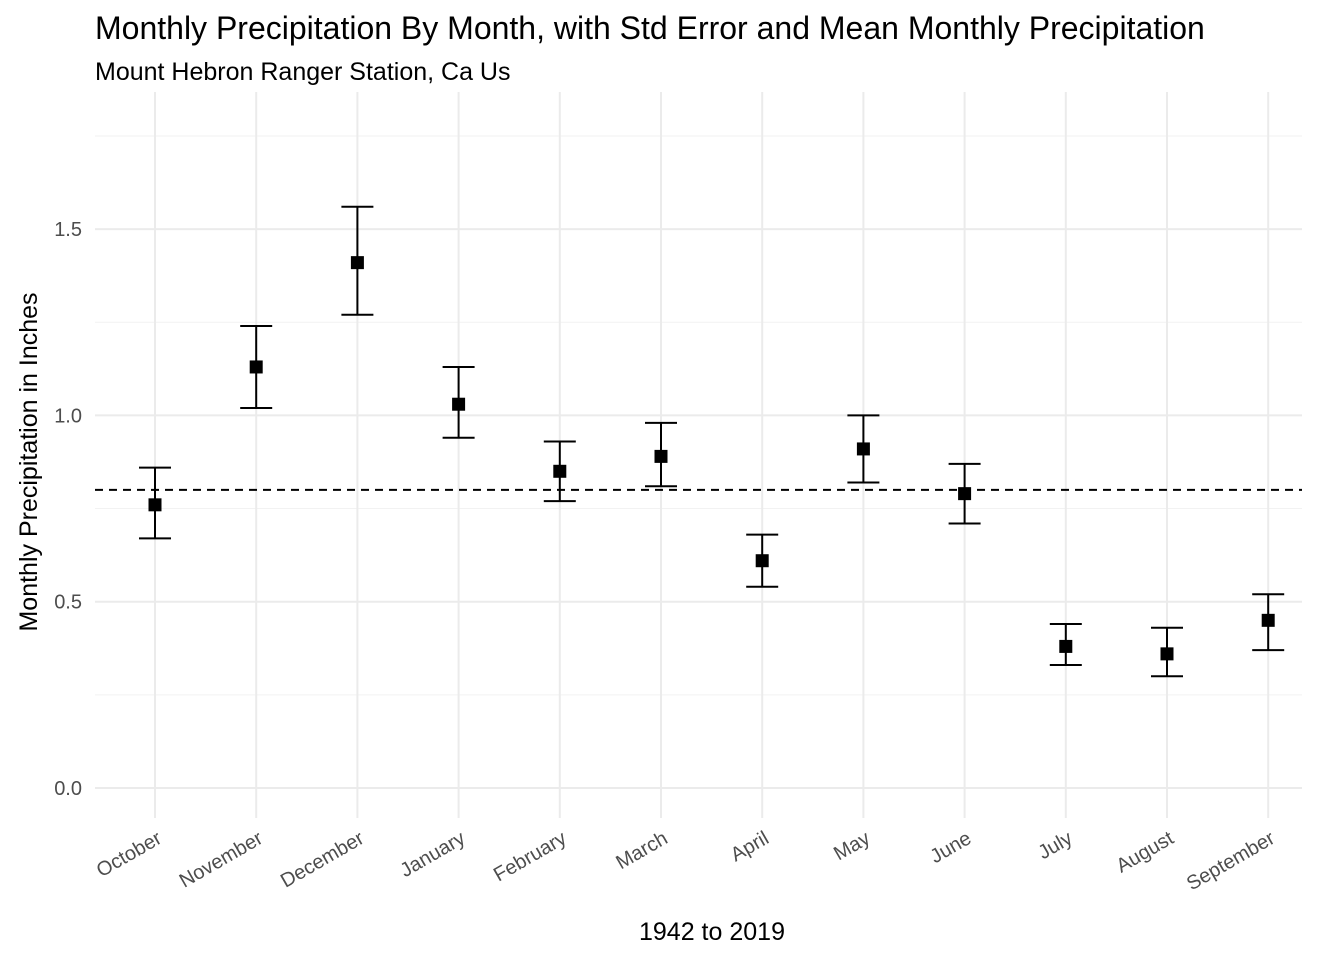 Image resolution: width=1344 pixels, height=960 pixels. What do you see at coordinates (68, 416) in the screenshot?
I see `y-tick-label: 1.0` at bounding box center [68, 416].